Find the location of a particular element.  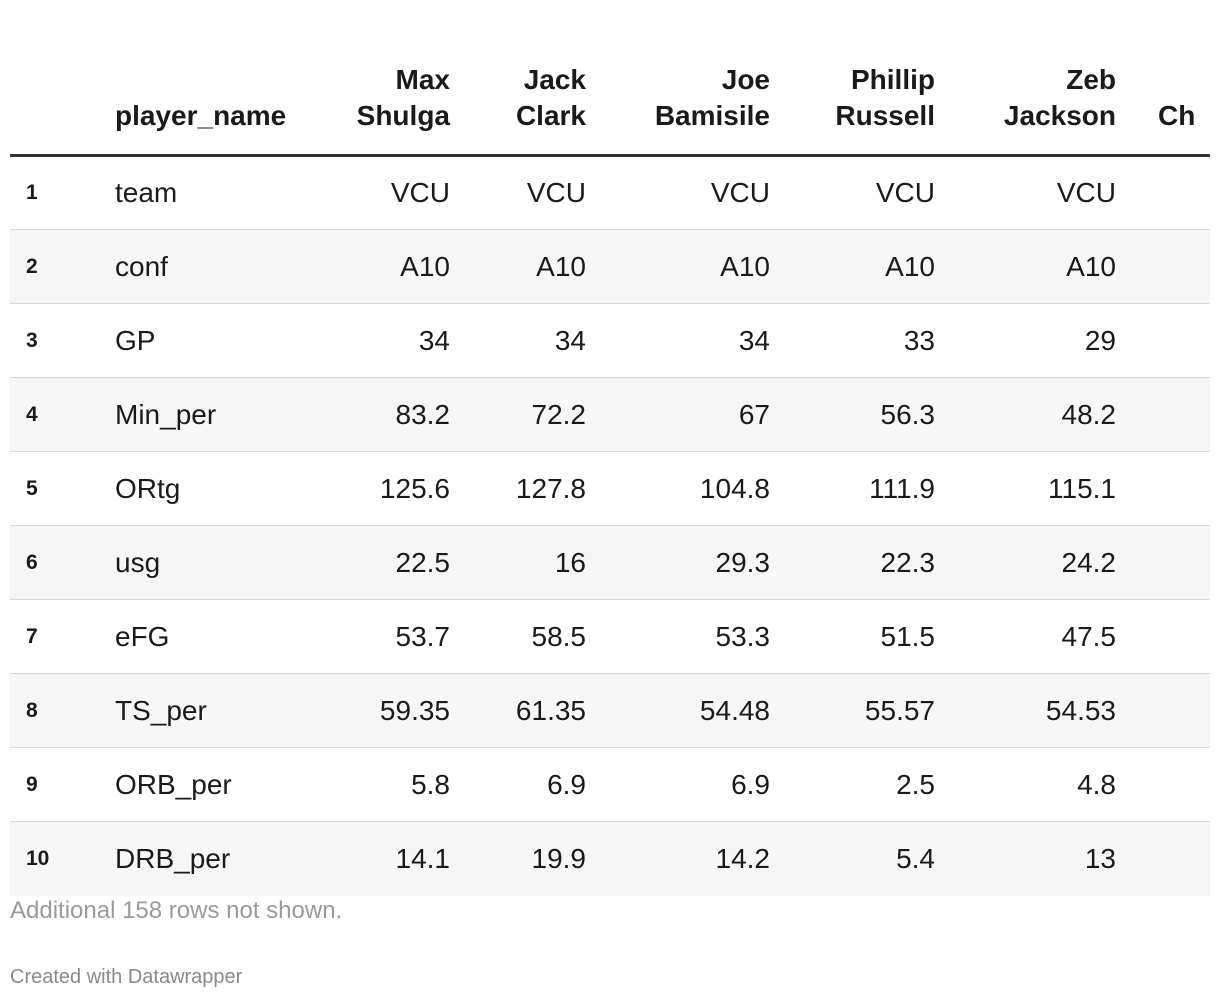

table-row: 9 ORB_per 5.8 6.9 6.9 2.5 4.8 is located at coordinates (610, 784).